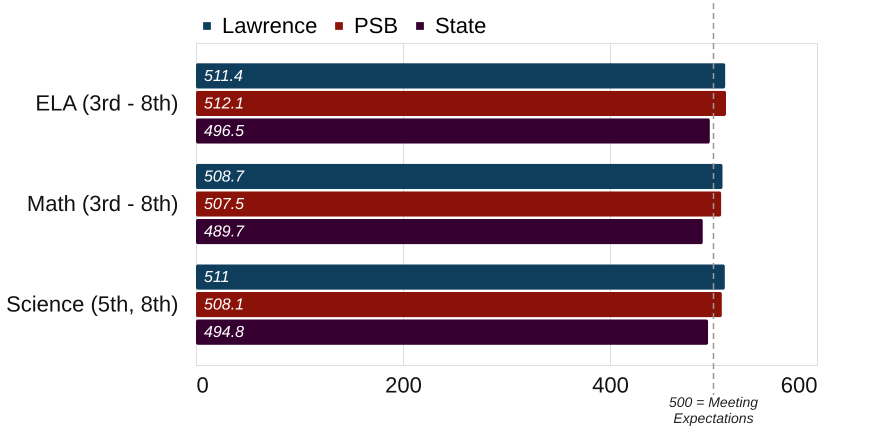 The width and height of the screenshot is (895, 429). Describe the element at coordinates (799, 385) in the screenshot. I see `x-tick-label: 600` at that location.